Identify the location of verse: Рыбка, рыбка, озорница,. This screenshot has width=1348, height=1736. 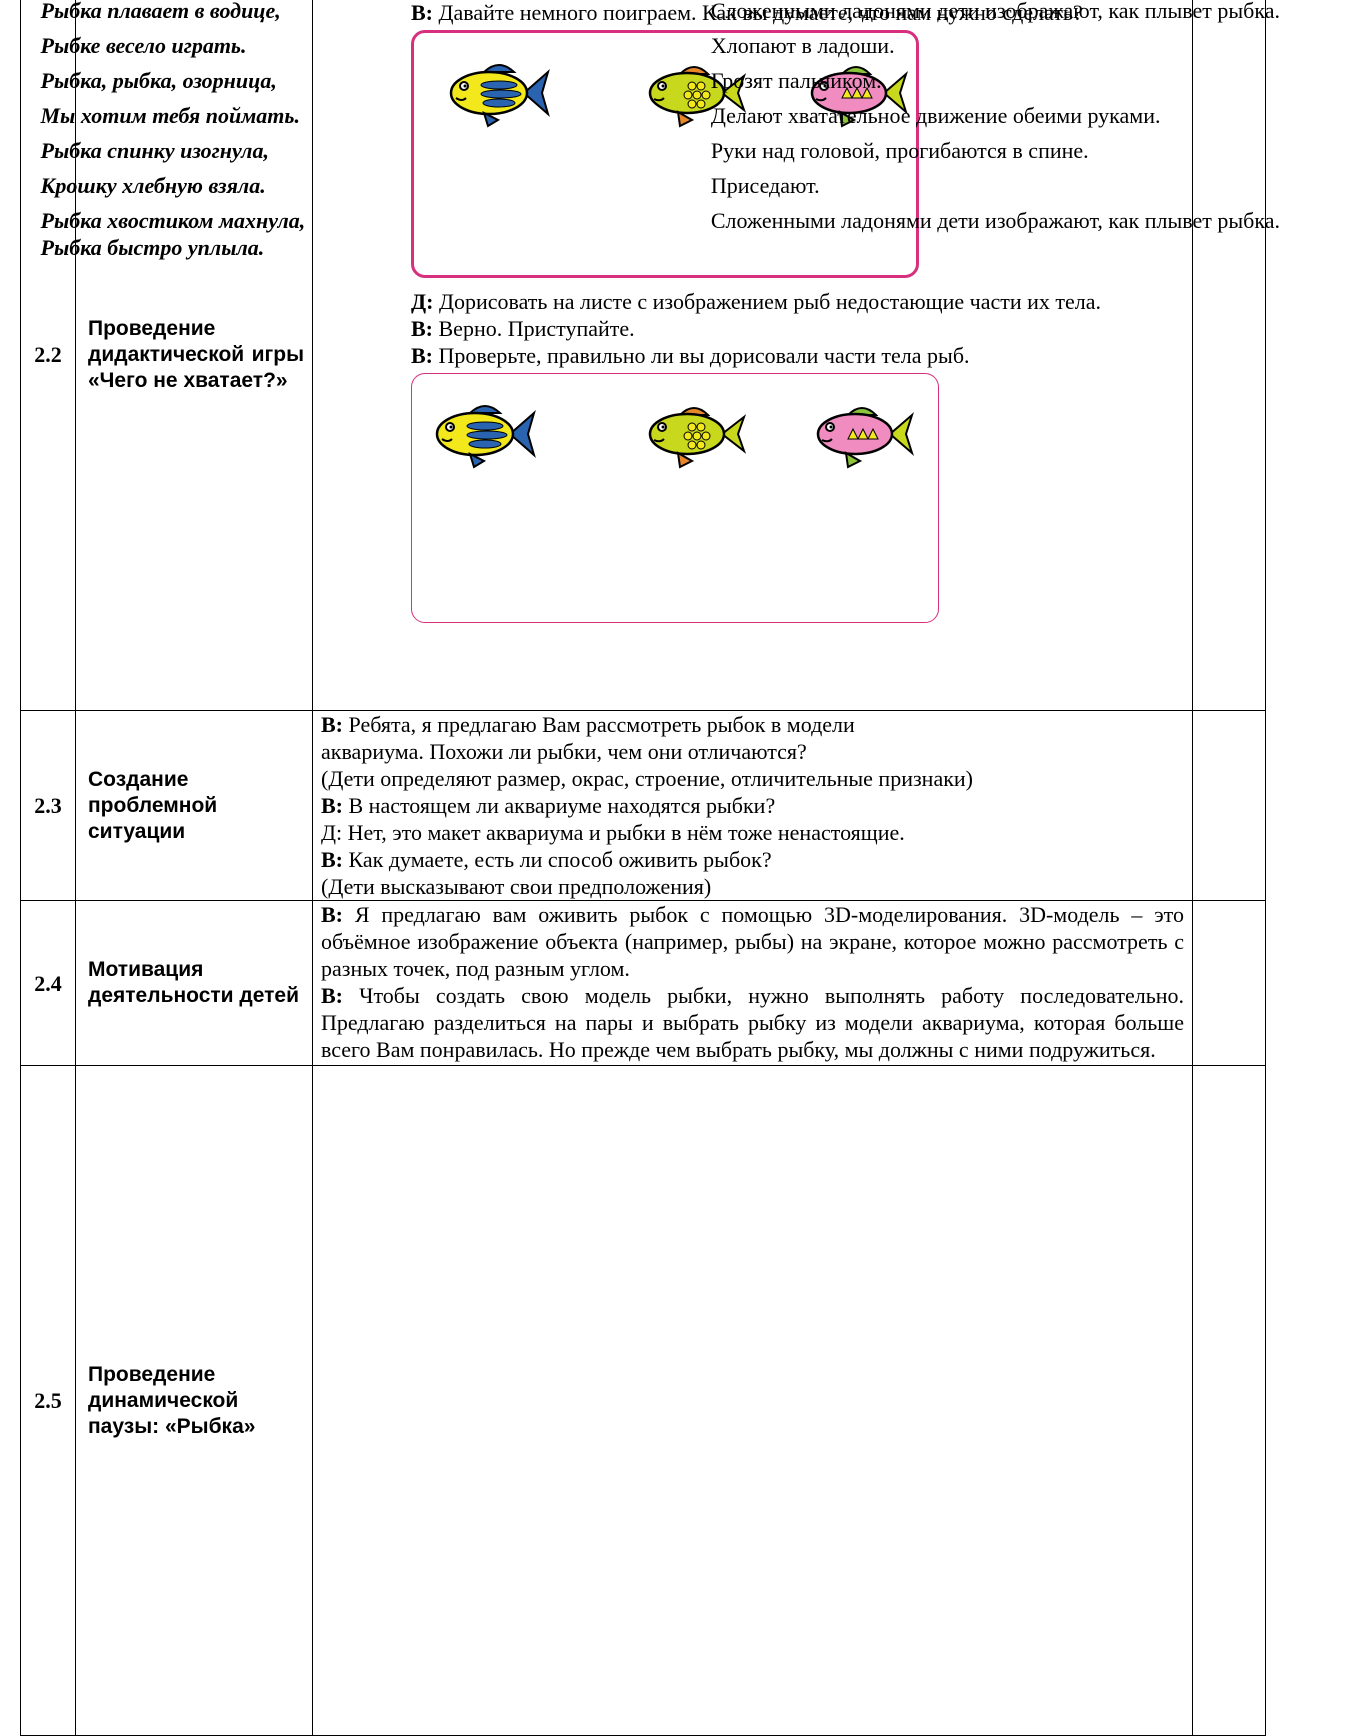
(158, 80).